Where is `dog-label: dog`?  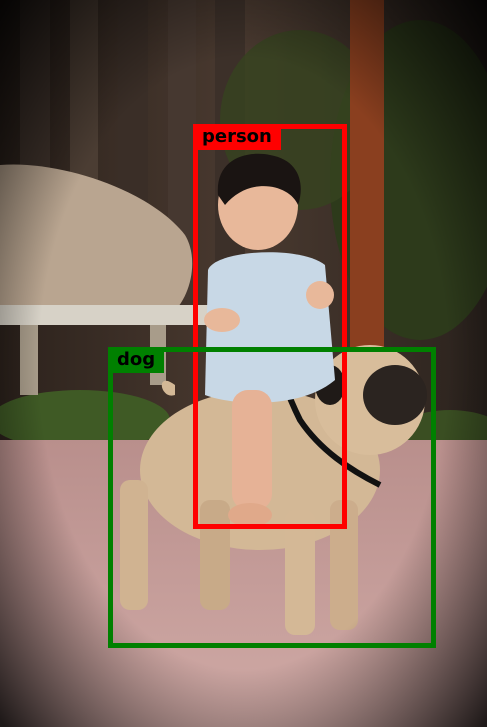
dog-label: dog is located at coordinates (136, 360).